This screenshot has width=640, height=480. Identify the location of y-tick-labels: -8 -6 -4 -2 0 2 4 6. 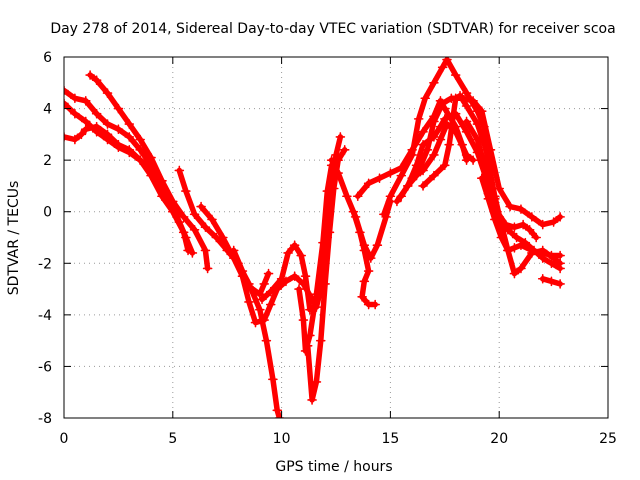
(45, 238).